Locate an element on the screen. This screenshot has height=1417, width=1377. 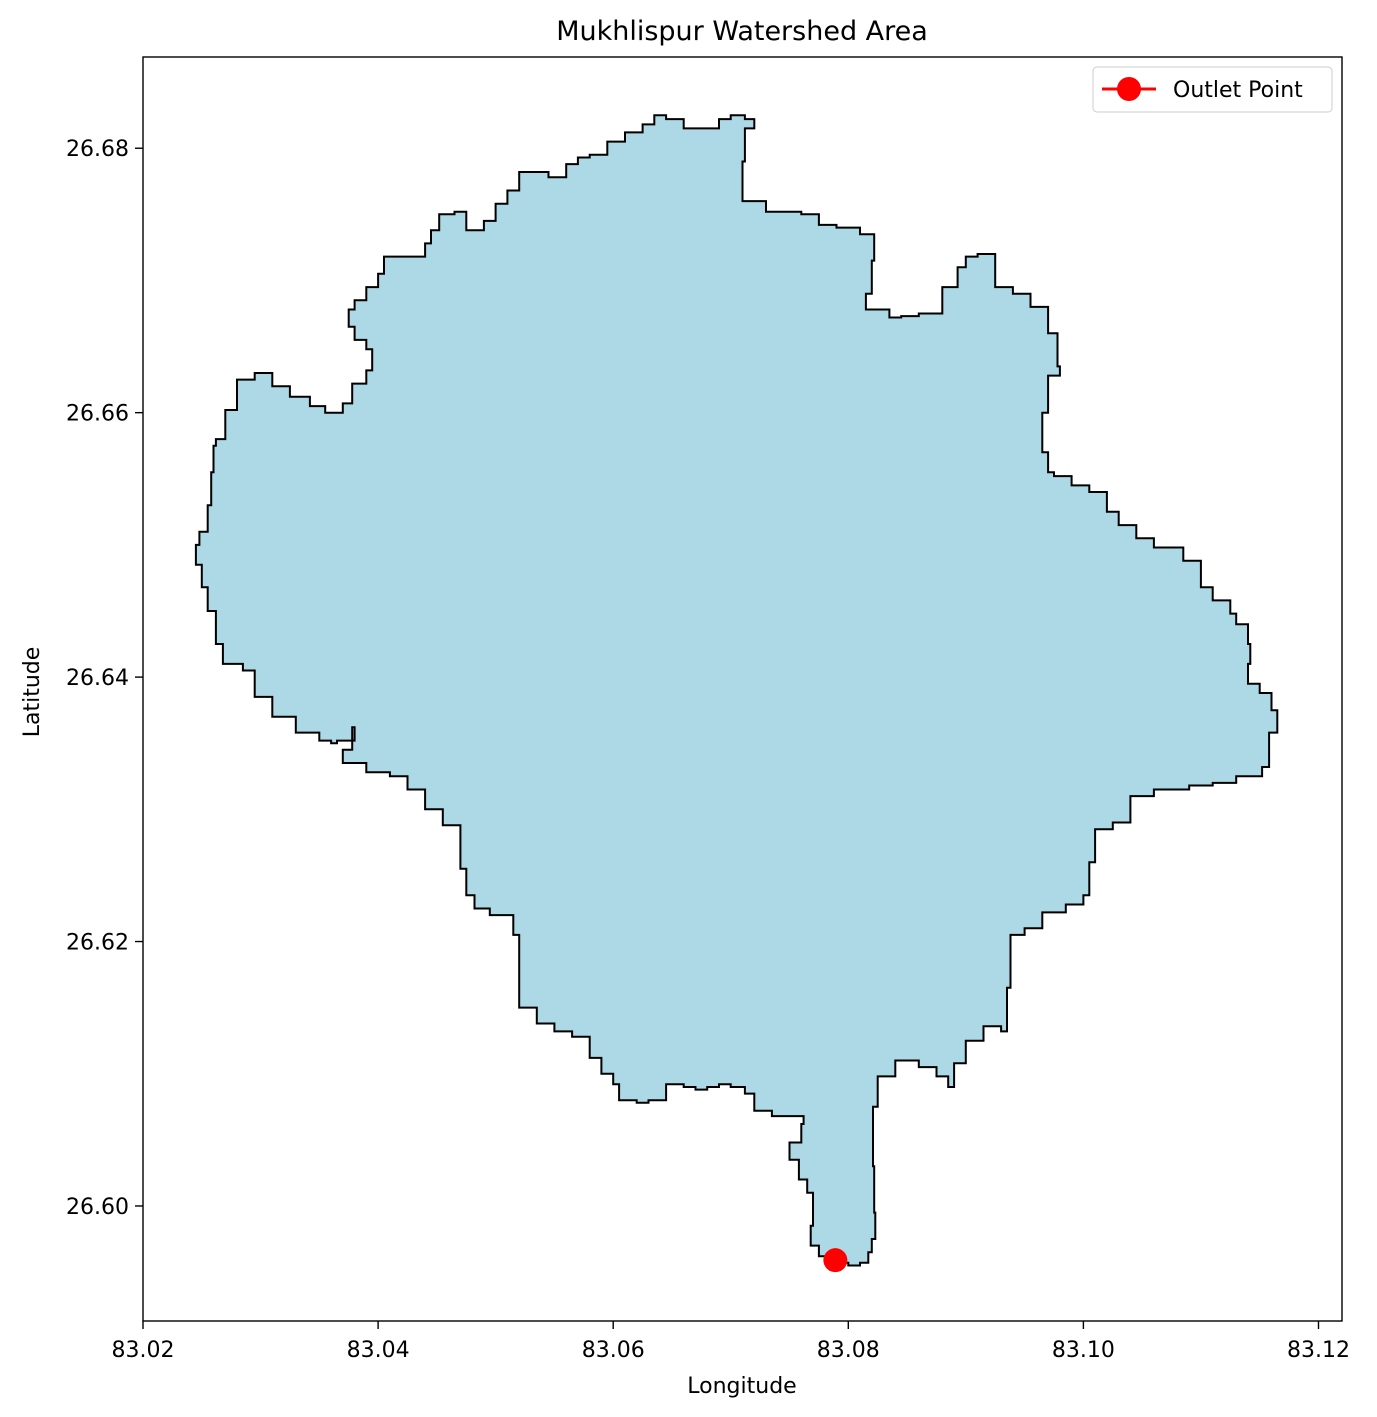
y-tick-label: 26.68 is located at coordinates (97, 149).